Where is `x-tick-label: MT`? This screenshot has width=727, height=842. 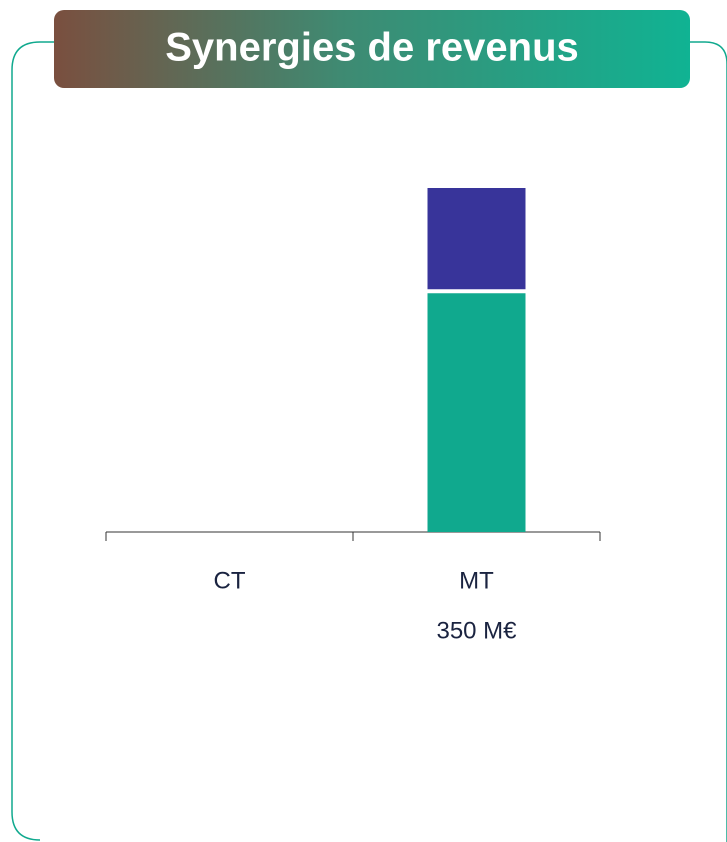
x-tick-label: MT is located at coordinates (476, 580).